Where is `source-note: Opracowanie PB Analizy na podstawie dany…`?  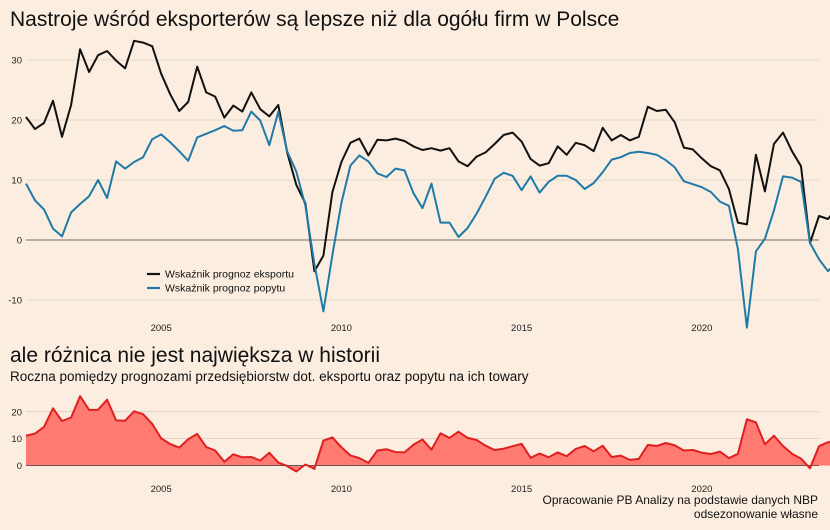
source-note: Opracowanie PB Analizy na podstawie dany… is located at coordinates (681, 507).